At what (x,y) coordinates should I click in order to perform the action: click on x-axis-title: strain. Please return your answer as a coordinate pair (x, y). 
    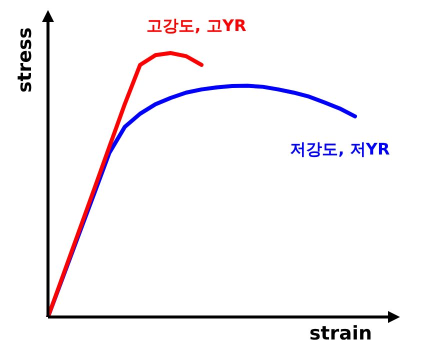
    Looking at the image, I should click on (340, 333).